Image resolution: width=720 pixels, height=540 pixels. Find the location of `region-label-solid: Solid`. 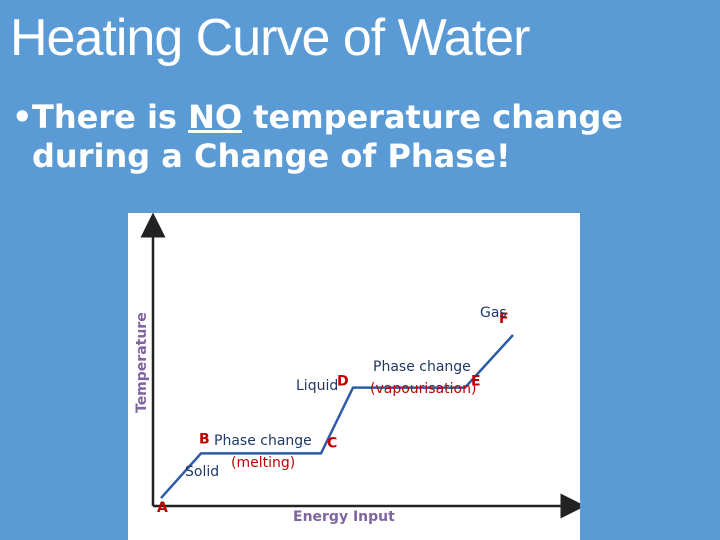

region-label-solid: Solid is located at coordinates (202, 472).